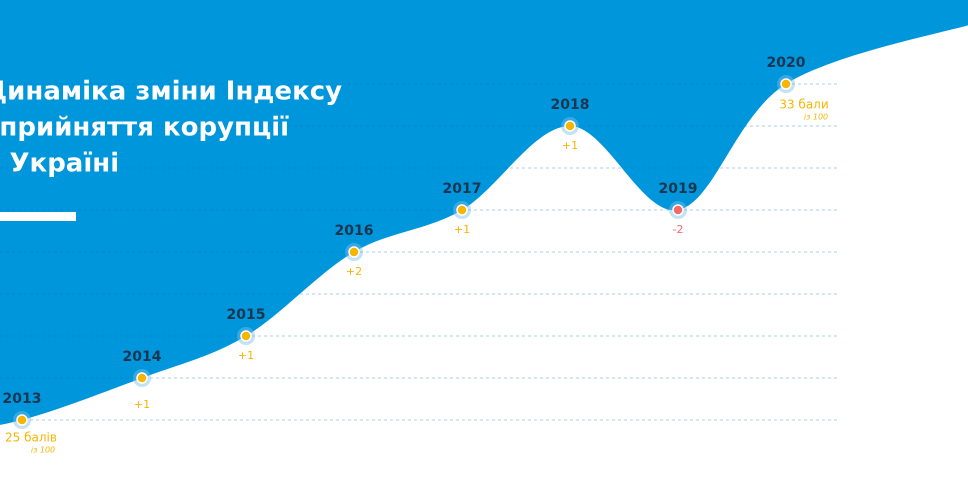 The height and width of the screenshot is (504, 968). I want to click on year-label: 2017, so click(462, 189).